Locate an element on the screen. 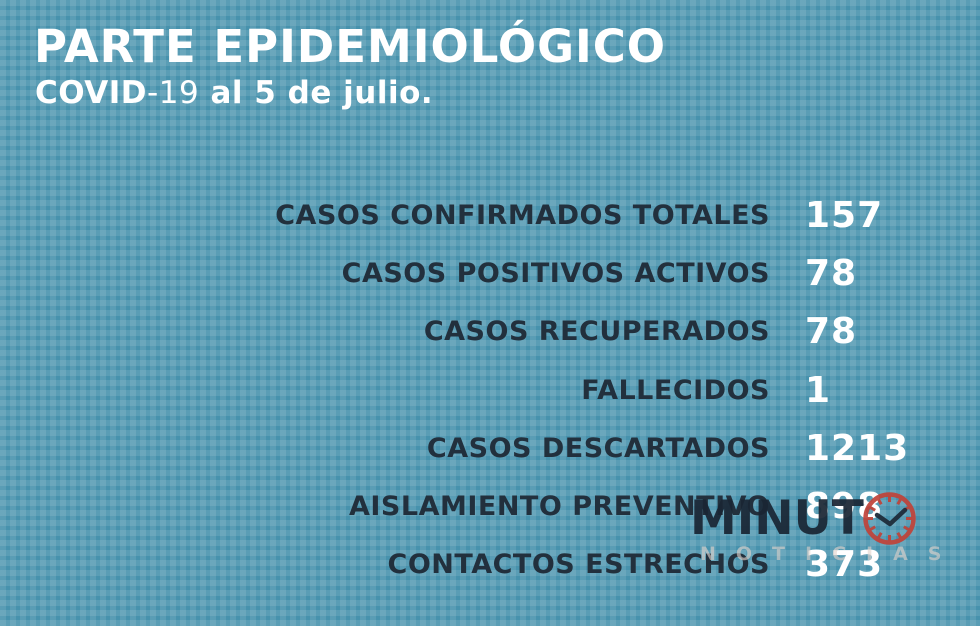 The image size is (980, 626). subtitle-19: -19 is located at coordinates (173, 93).